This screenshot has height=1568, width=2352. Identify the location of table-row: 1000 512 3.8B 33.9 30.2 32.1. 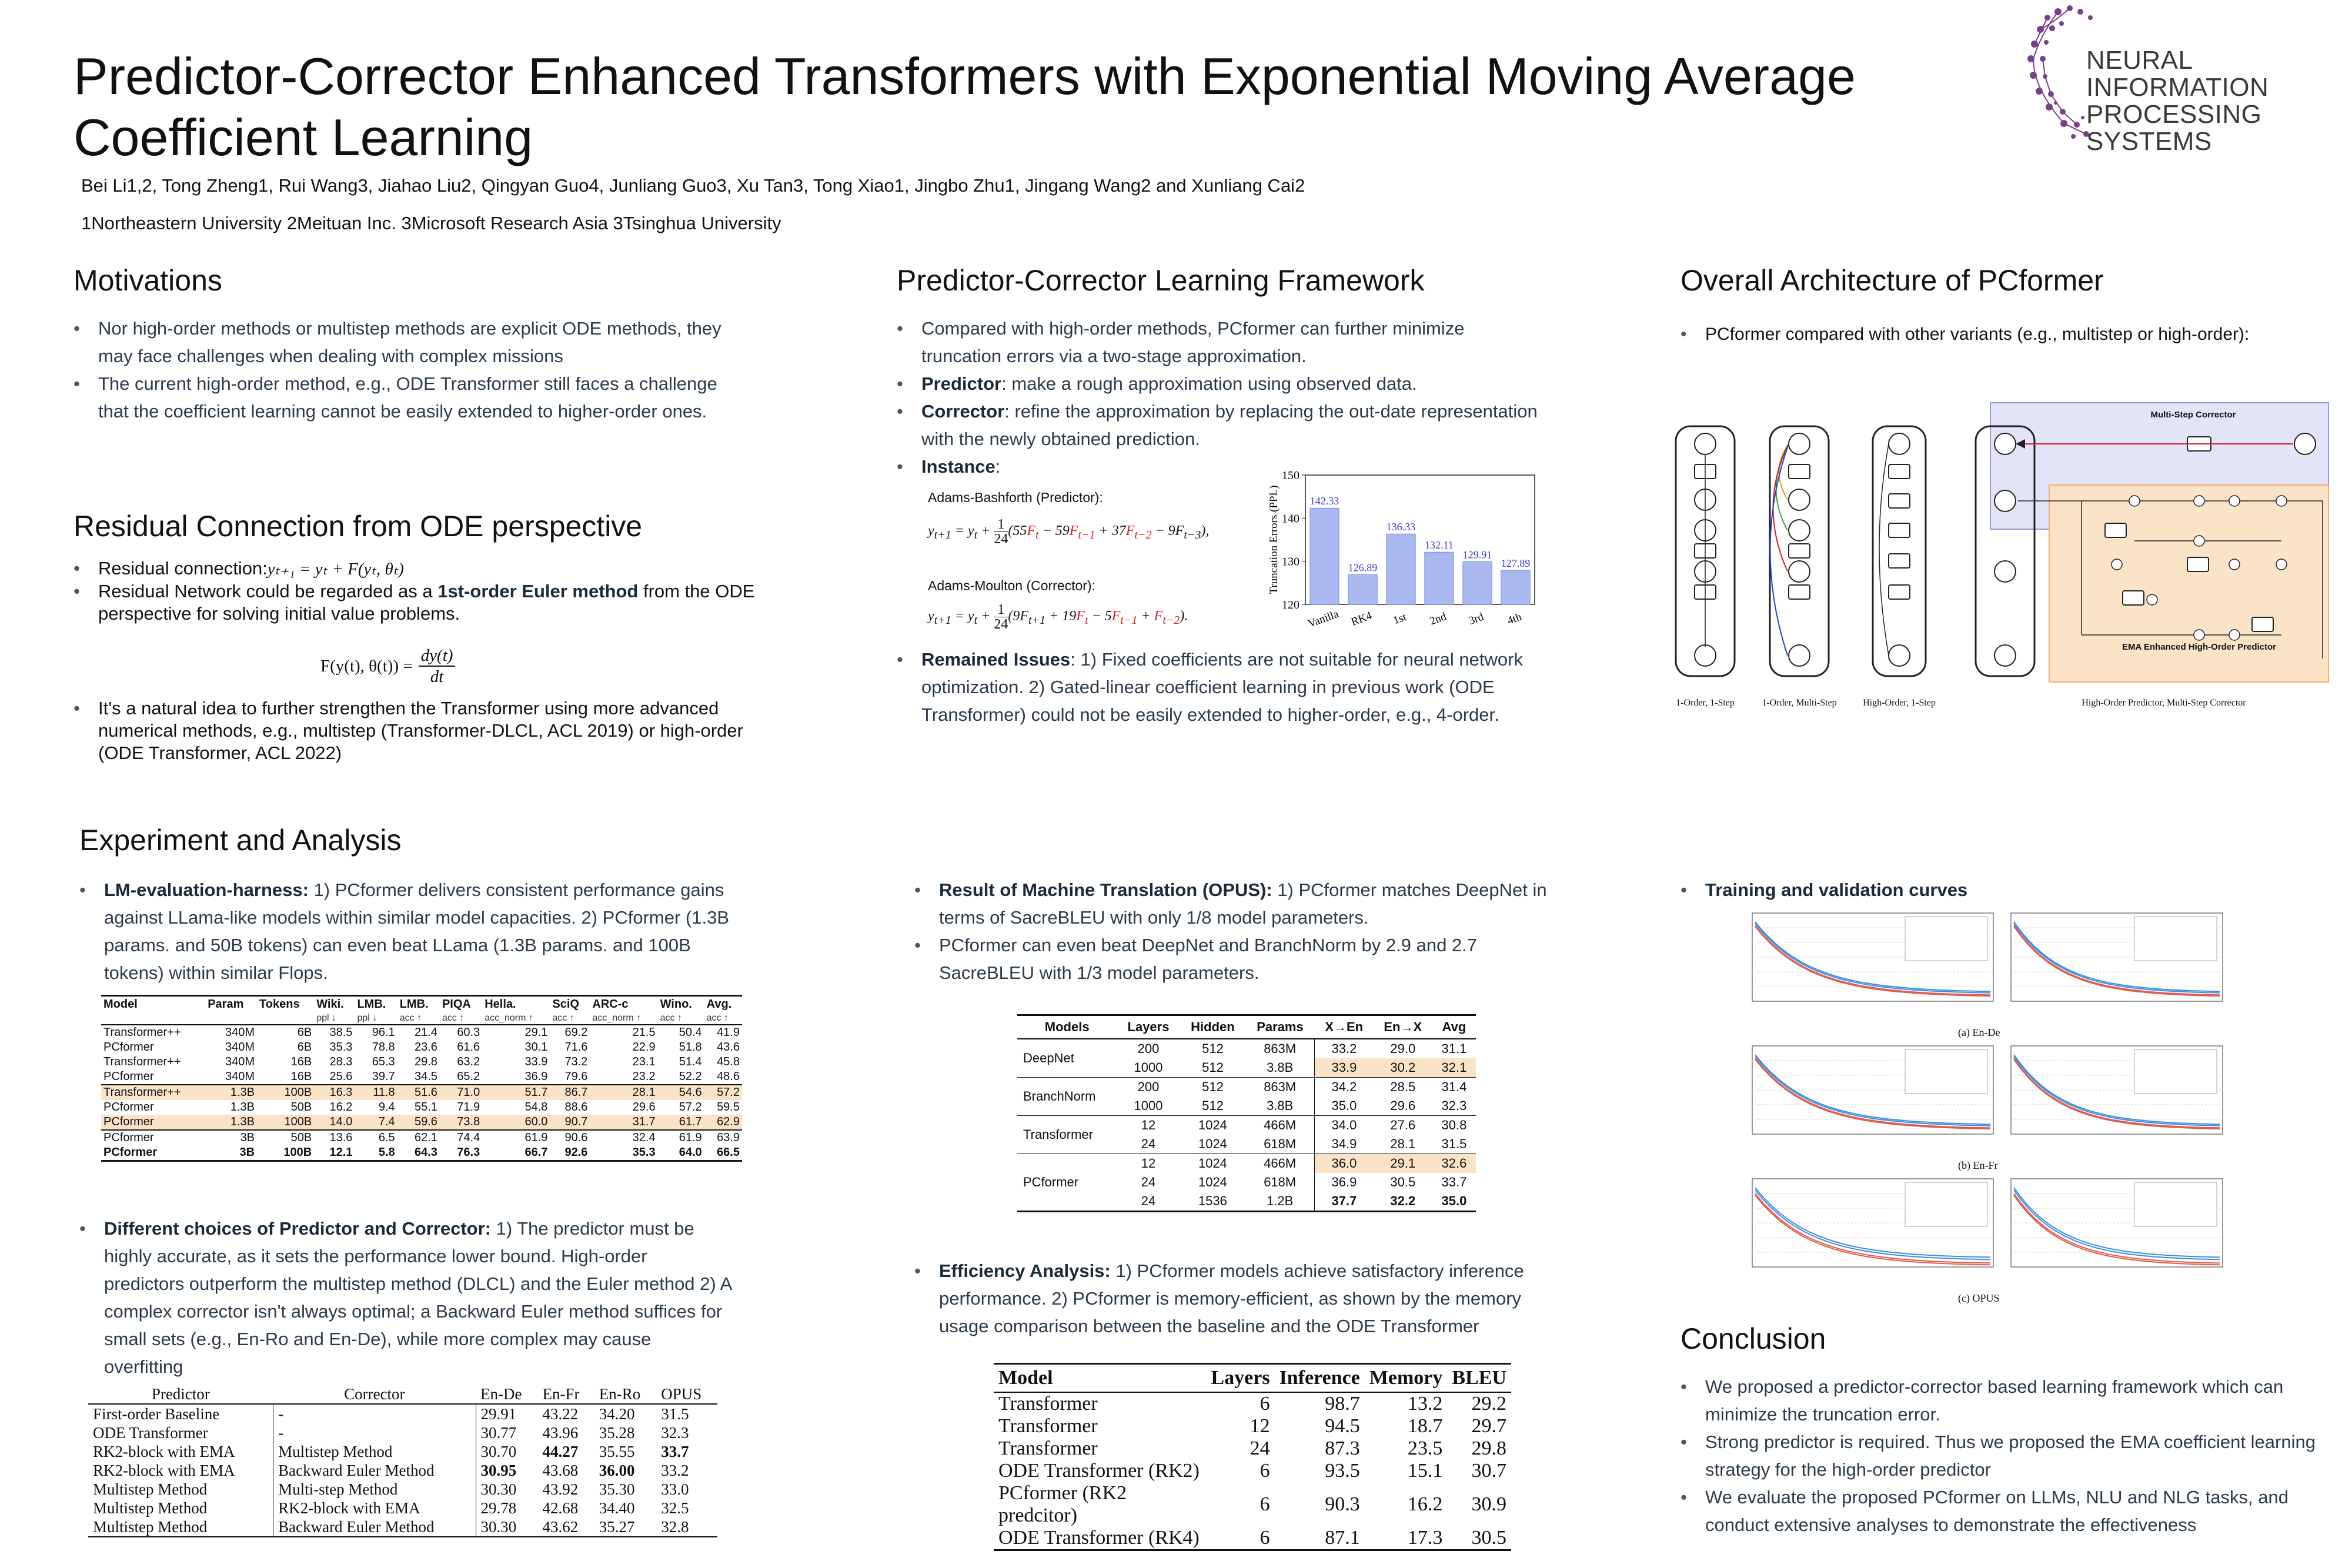
(1246, 1068).